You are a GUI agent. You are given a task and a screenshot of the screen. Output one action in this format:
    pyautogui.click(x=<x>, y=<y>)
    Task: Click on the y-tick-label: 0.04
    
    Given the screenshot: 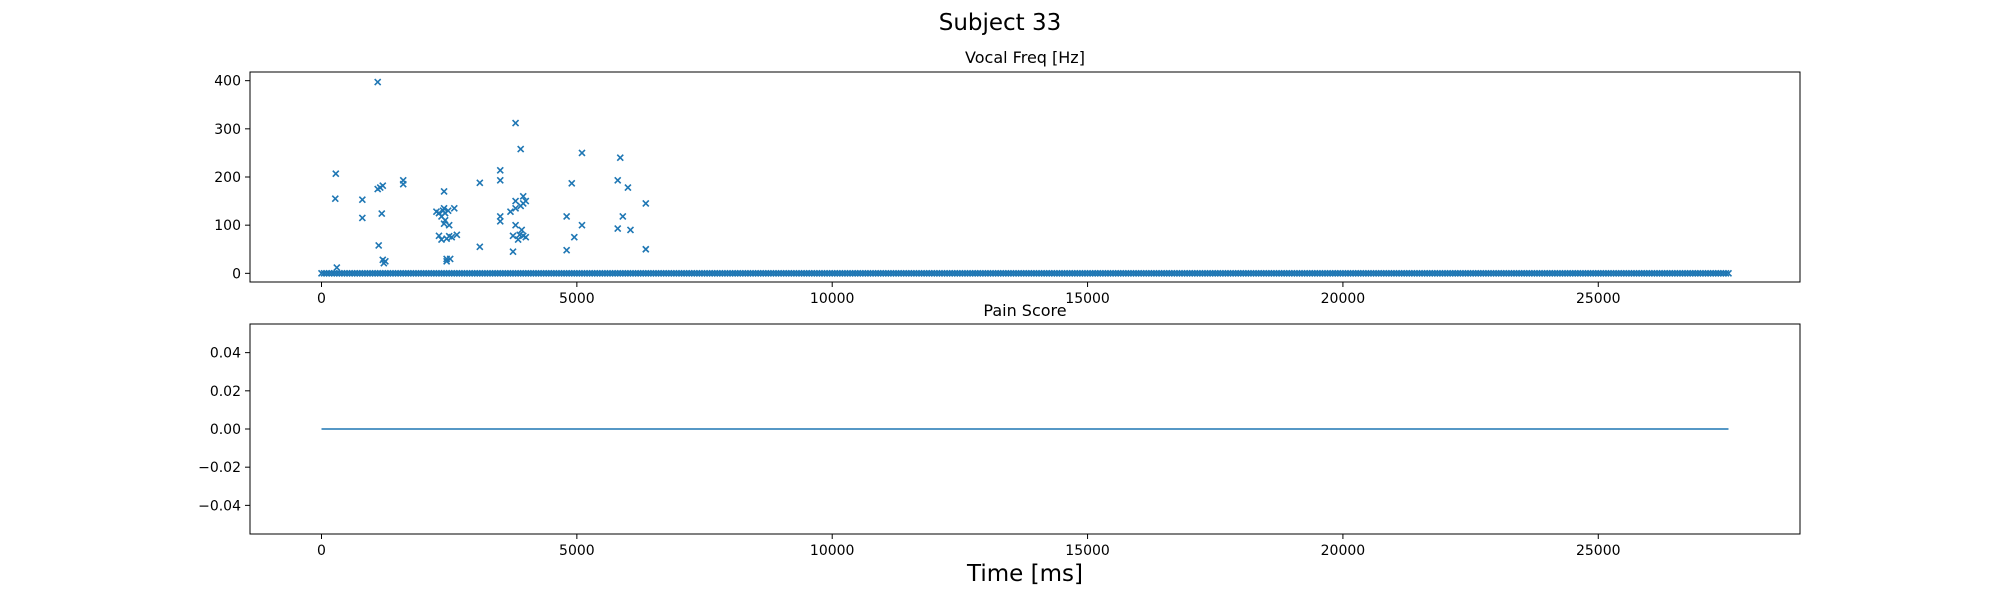 What is the action you would take?
    pyautogui.click(x=225, y=354)
    